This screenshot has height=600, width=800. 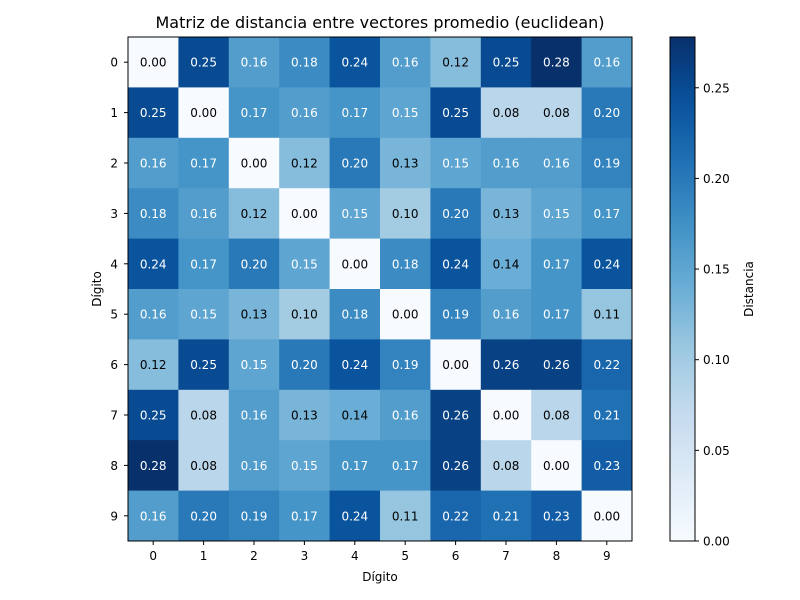 I want to click on x-tick-label: 6, so click(x=456, y=556).